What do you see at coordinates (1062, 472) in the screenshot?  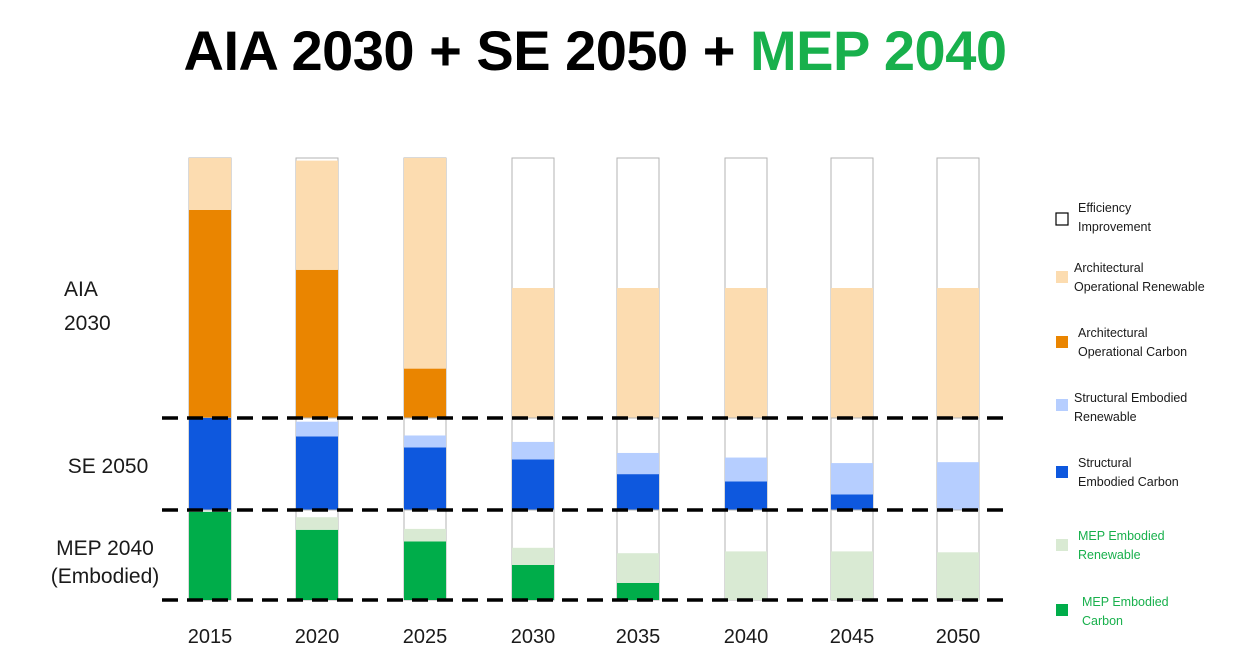 I see `legend-swatch-struct-carbon` at bounding box center [1062, 472].